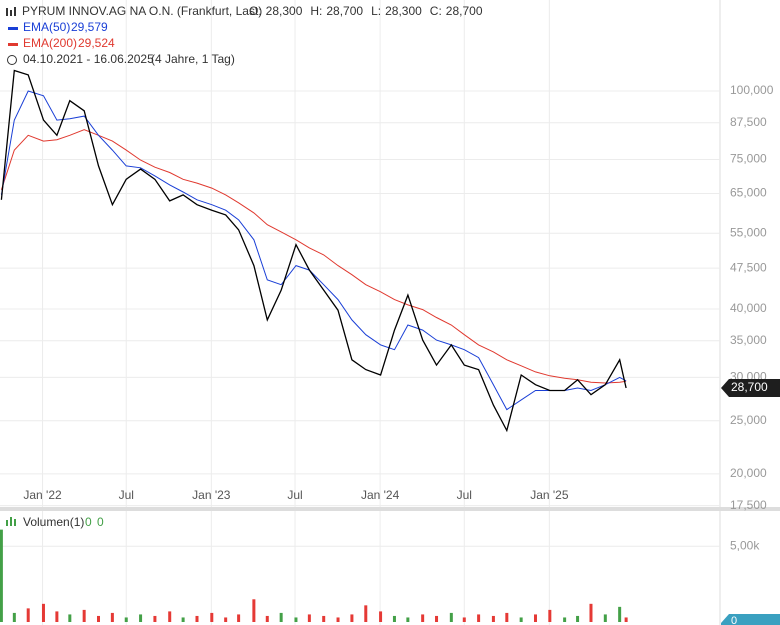 Image resolution: width=780 pixels, height=625 pixels. Describe the element at coordinates (142, 11) in the screenshot. I see `chart-title: PYRUM INNOV.AG NA O.N. (Frankfurt, Last)` at that location.